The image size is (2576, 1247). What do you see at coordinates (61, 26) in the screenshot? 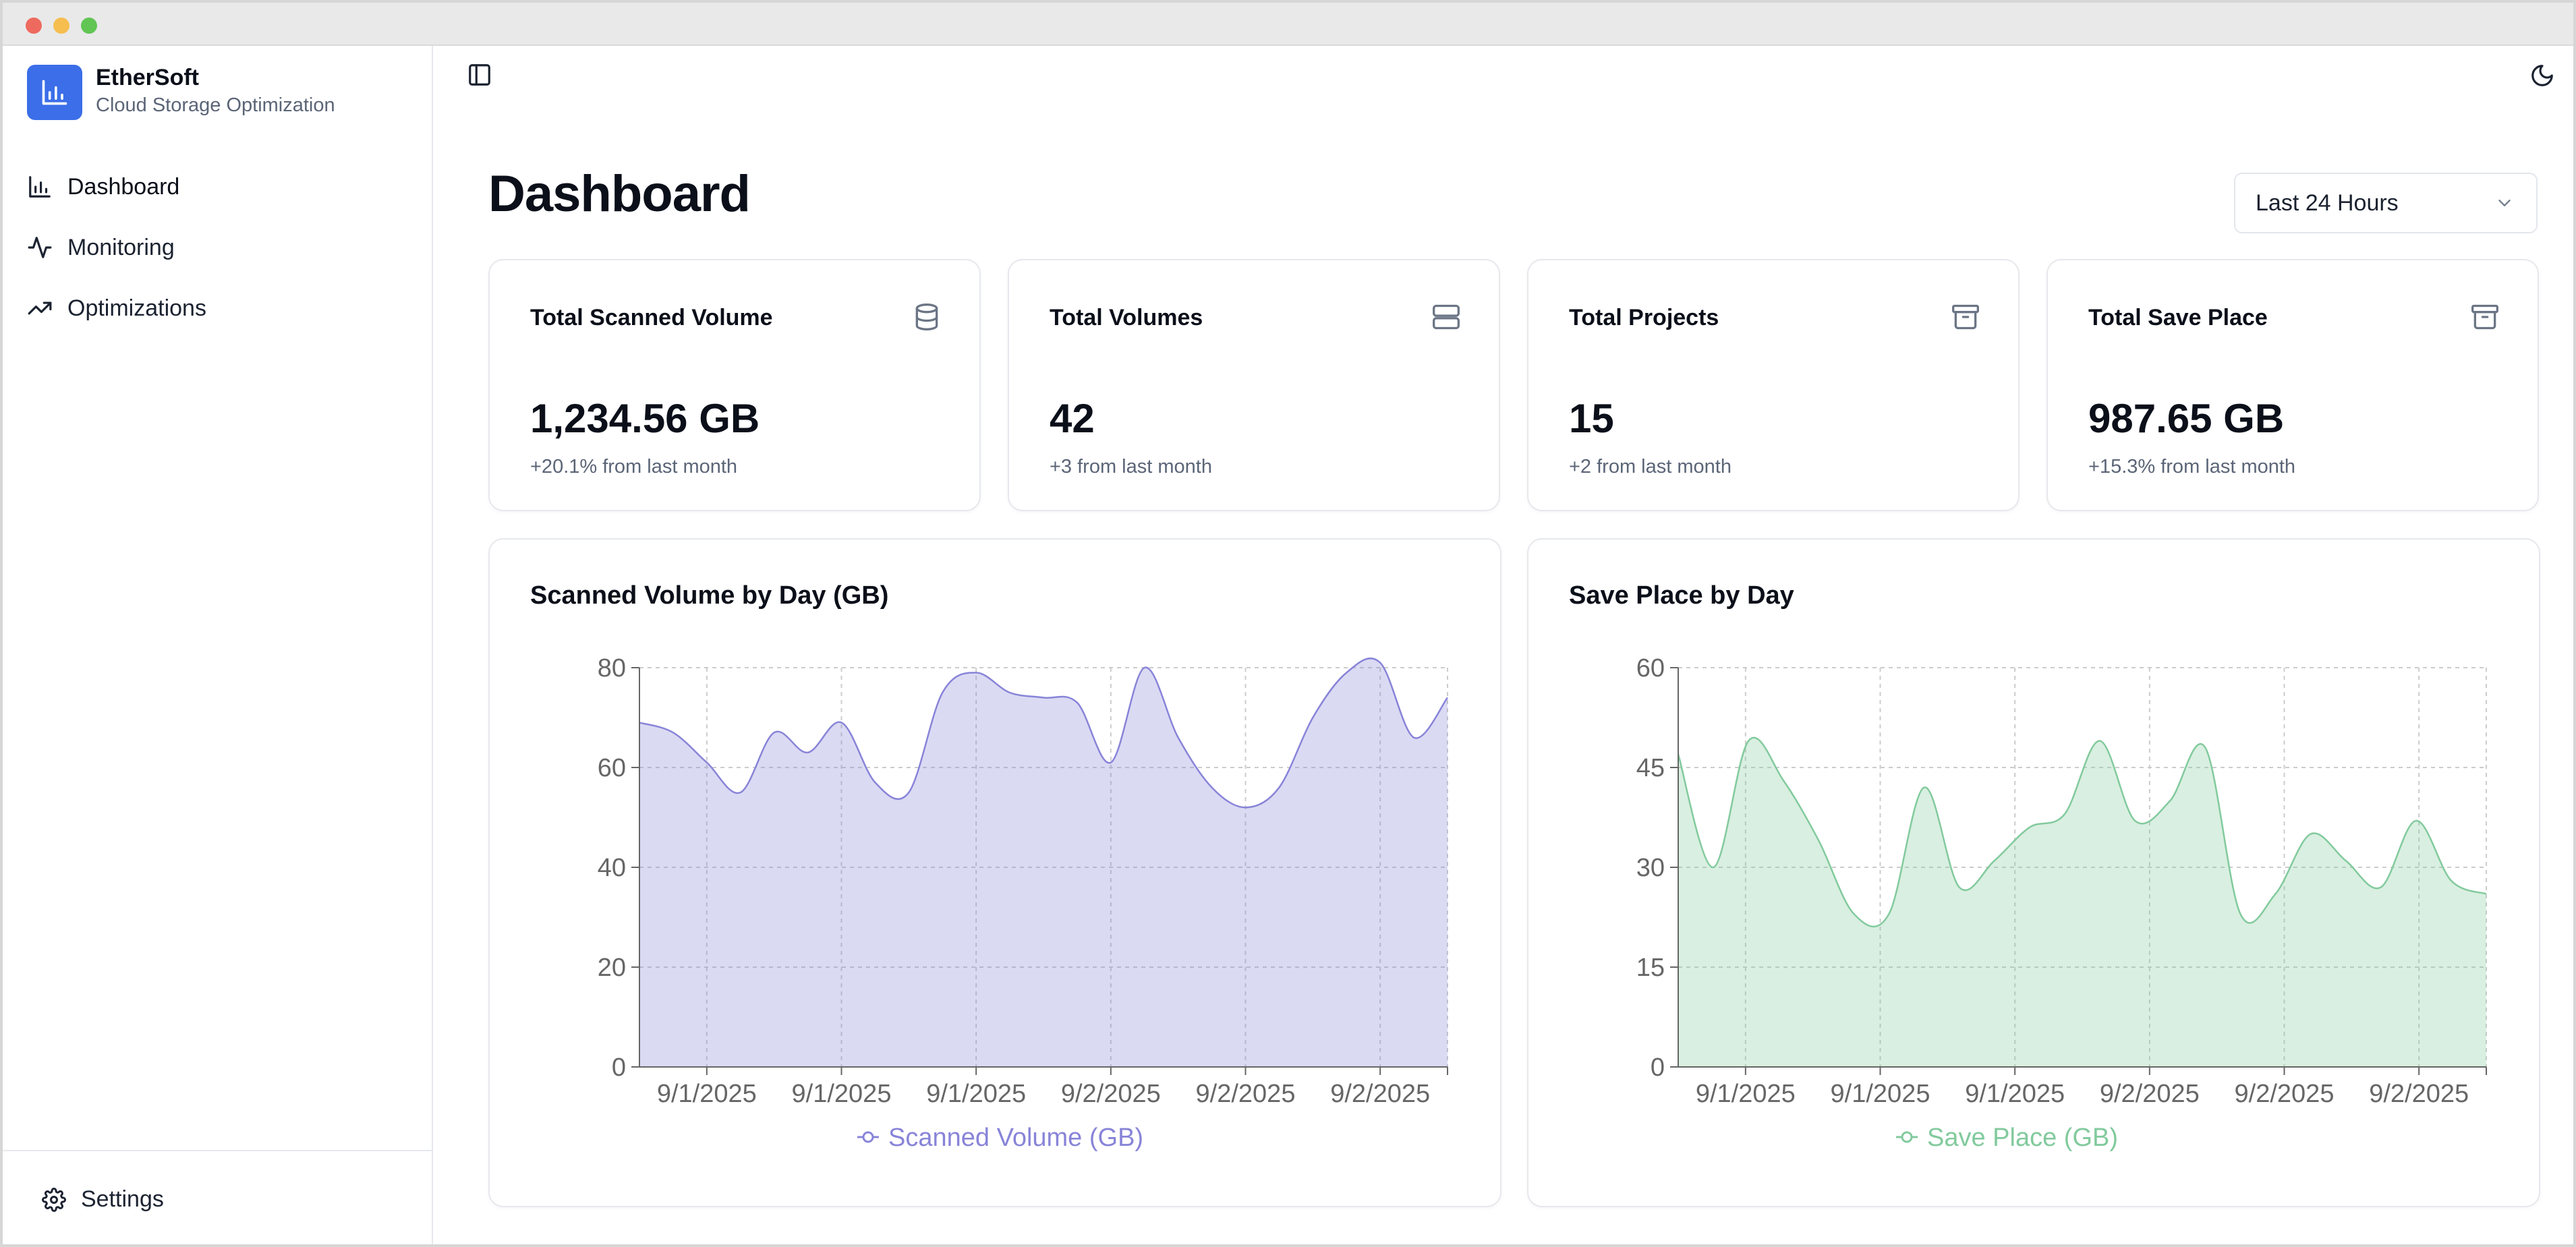
I see `minimize-window-button` at bounding box center [61, 26].